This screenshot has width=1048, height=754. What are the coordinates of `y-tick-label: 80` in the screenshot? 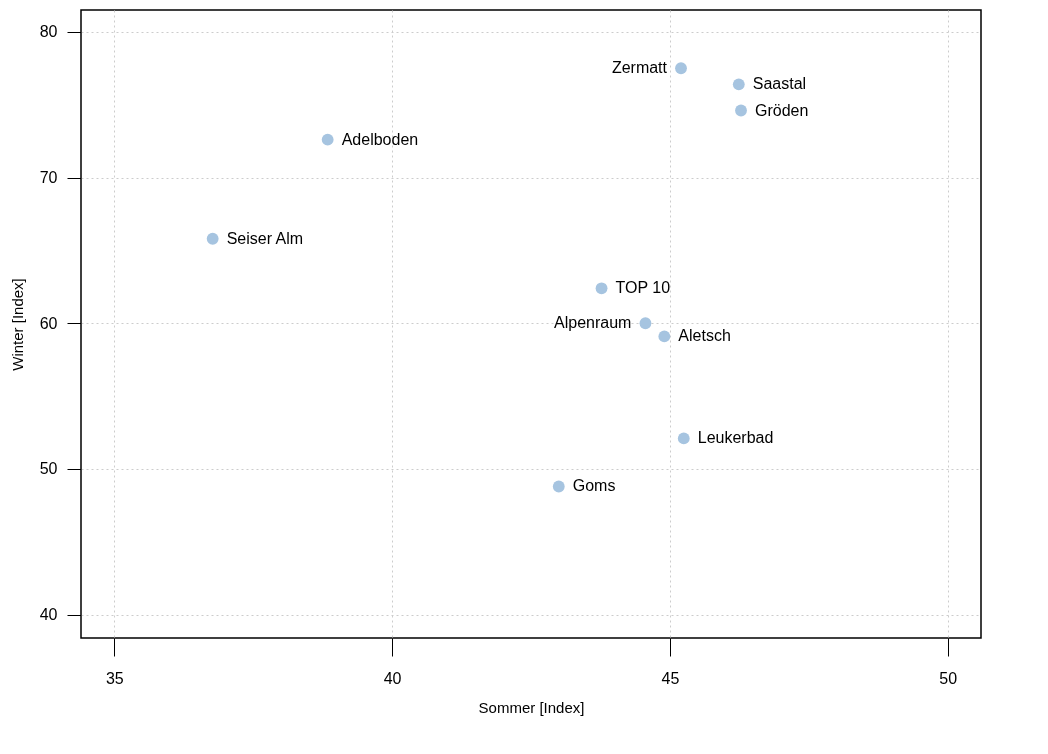 It's located at (48, 32).